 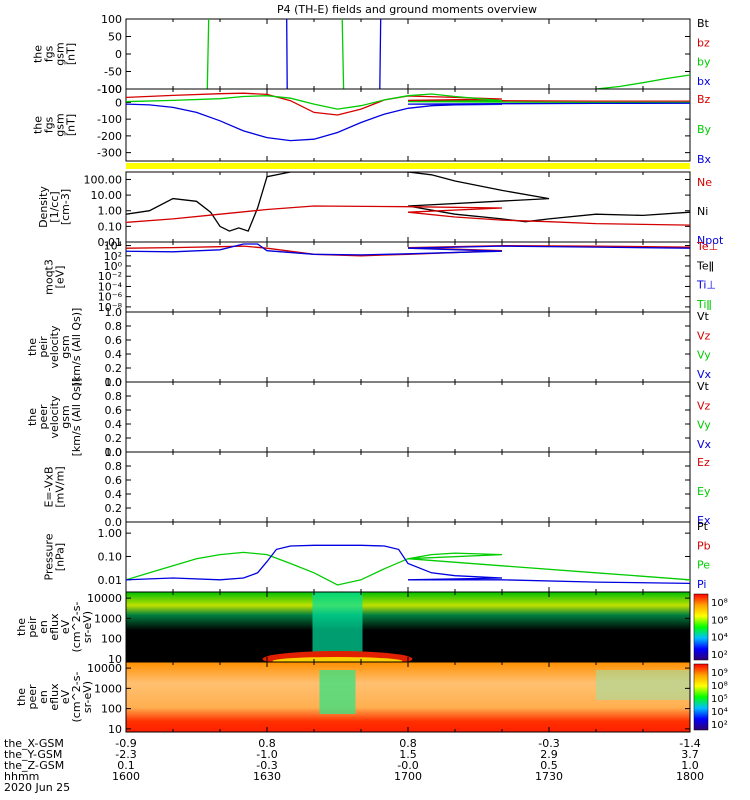 What do you see at coordinates (408, 122) in the screenshot?
I see `series-Bx-line` at bounding box center [408, 122].